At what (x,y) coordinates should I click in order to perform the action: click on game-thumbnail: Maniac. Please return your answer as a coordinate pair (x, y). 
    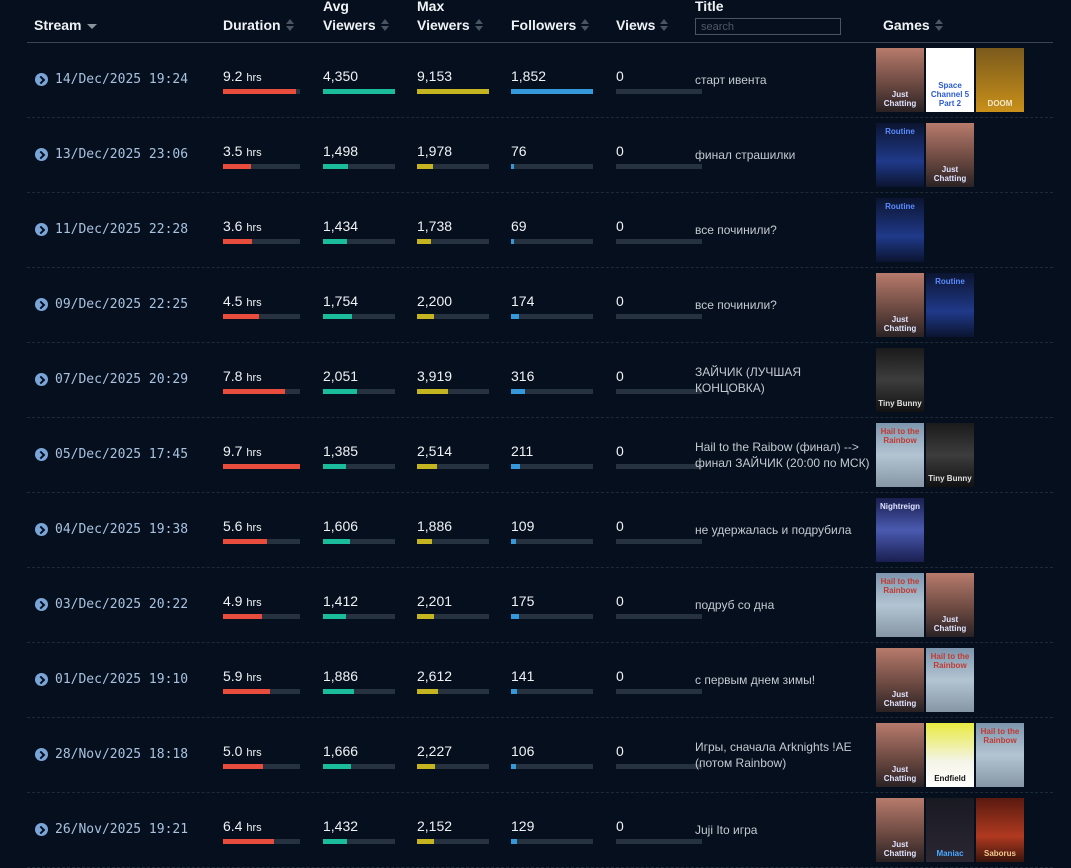
    Looking at the image, I should click on (950, 830).